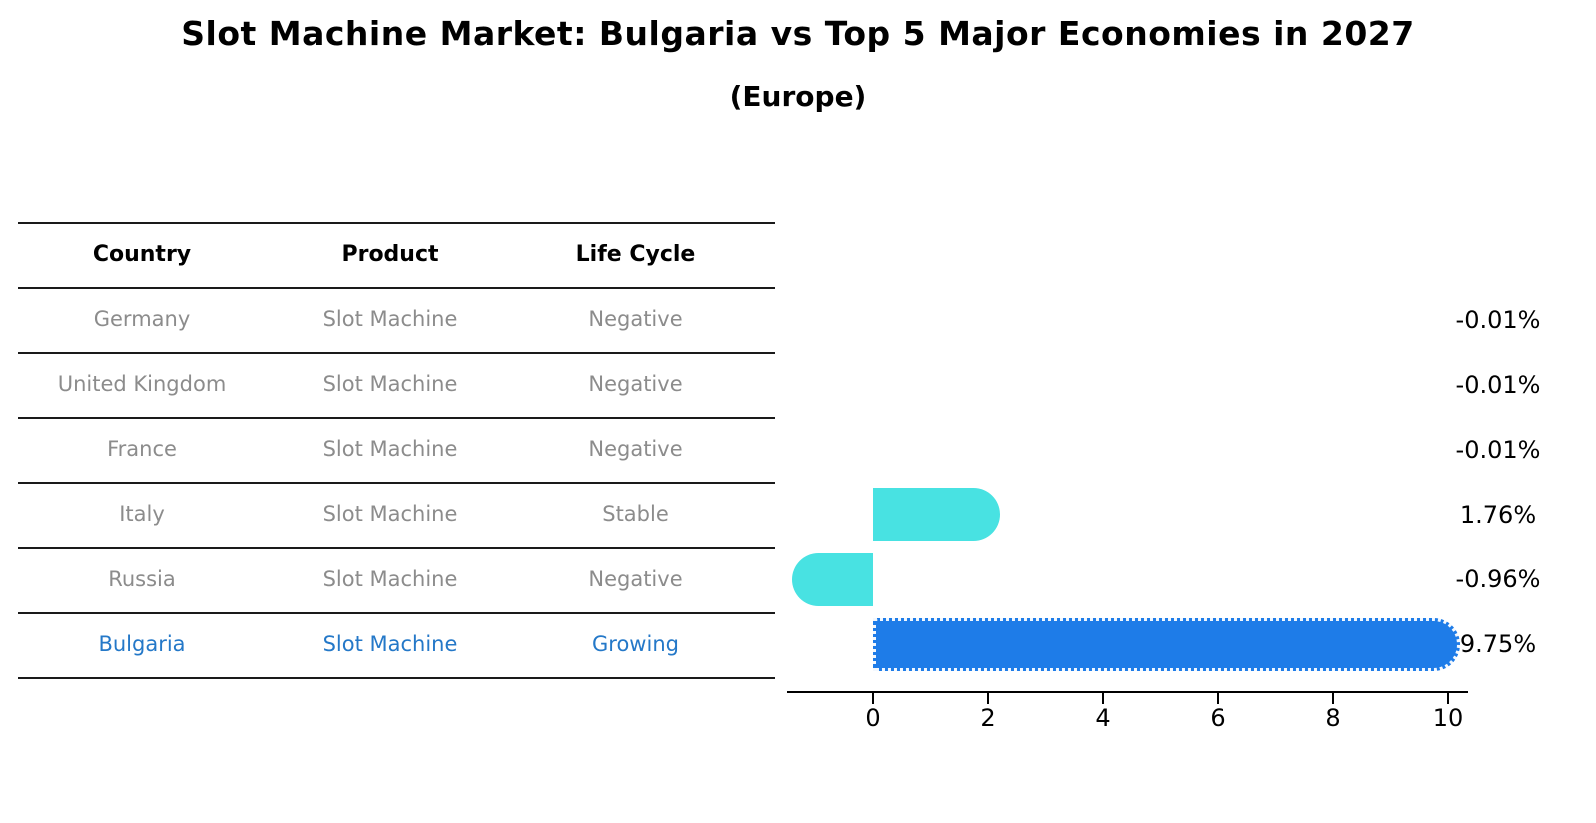  I want to click on bar-value-label: 9.75%, so click(1498, 644).